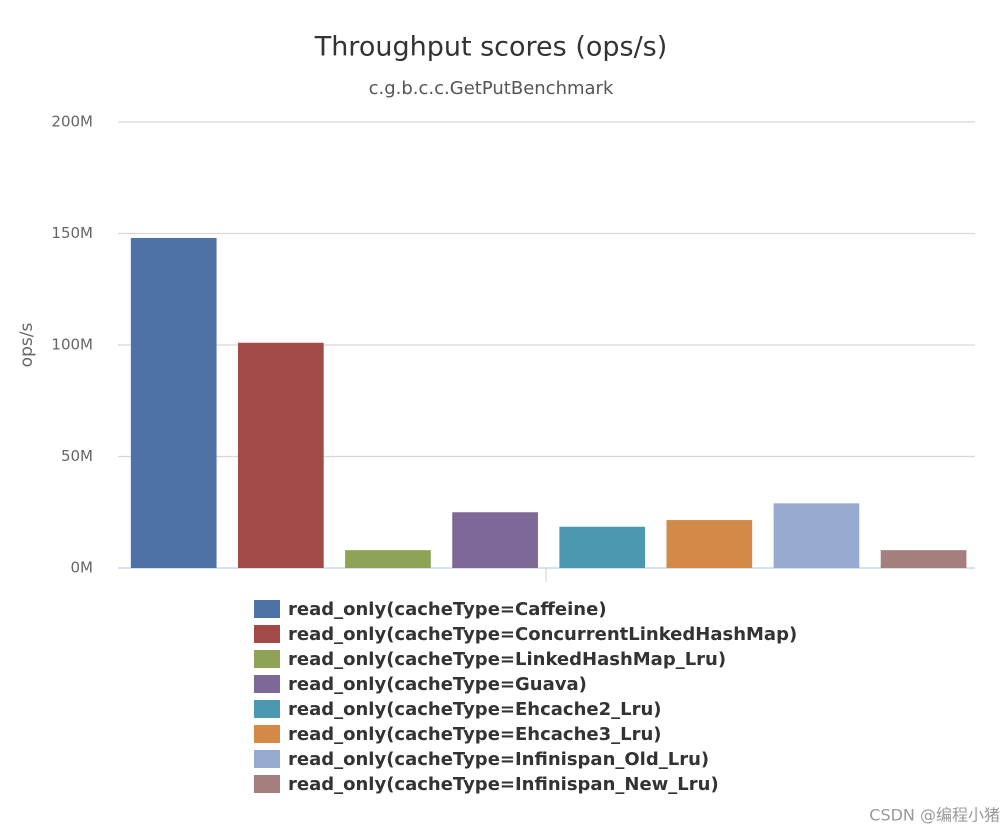 Image resolution: width=1008 pixels, height=834 pixels. Describe the element at coordinates (82, 568) in the screenshot. I see `y-tick-label: 0M` at that location.